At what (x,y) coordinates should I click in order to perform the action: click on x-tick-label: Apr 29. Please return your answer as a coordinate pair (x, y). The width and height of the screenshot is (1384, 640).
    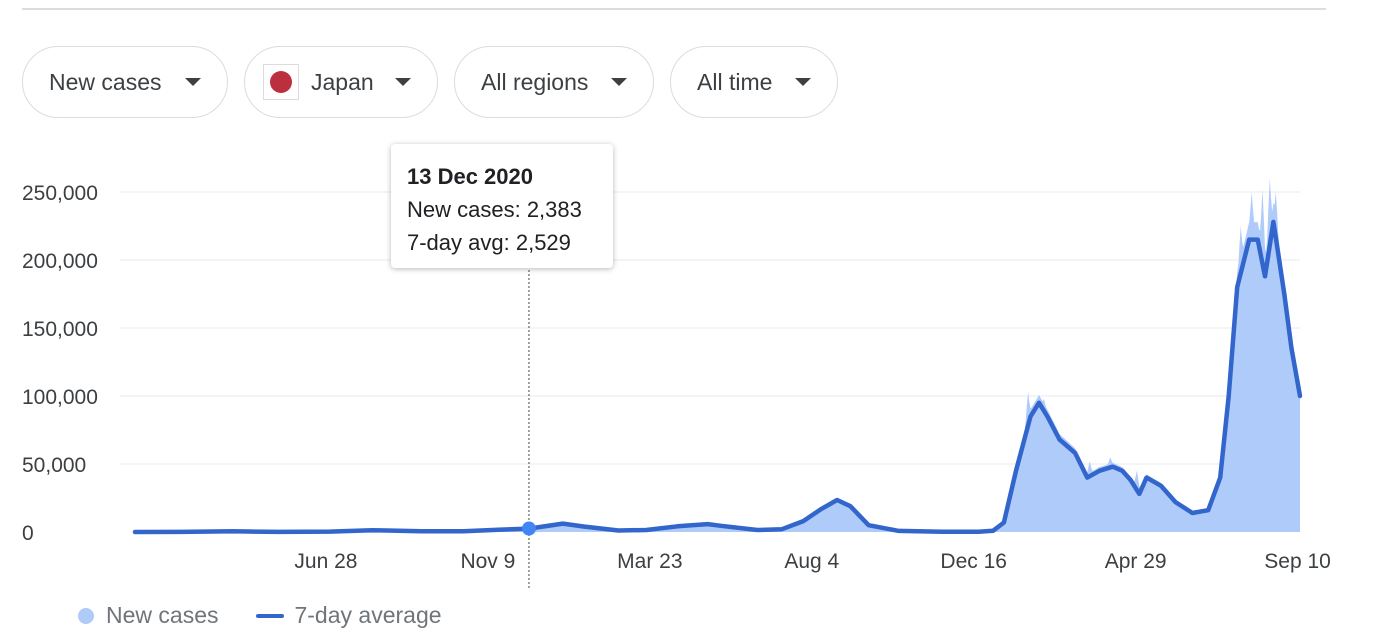
    Looking at the image, I should click on (1136, 561).